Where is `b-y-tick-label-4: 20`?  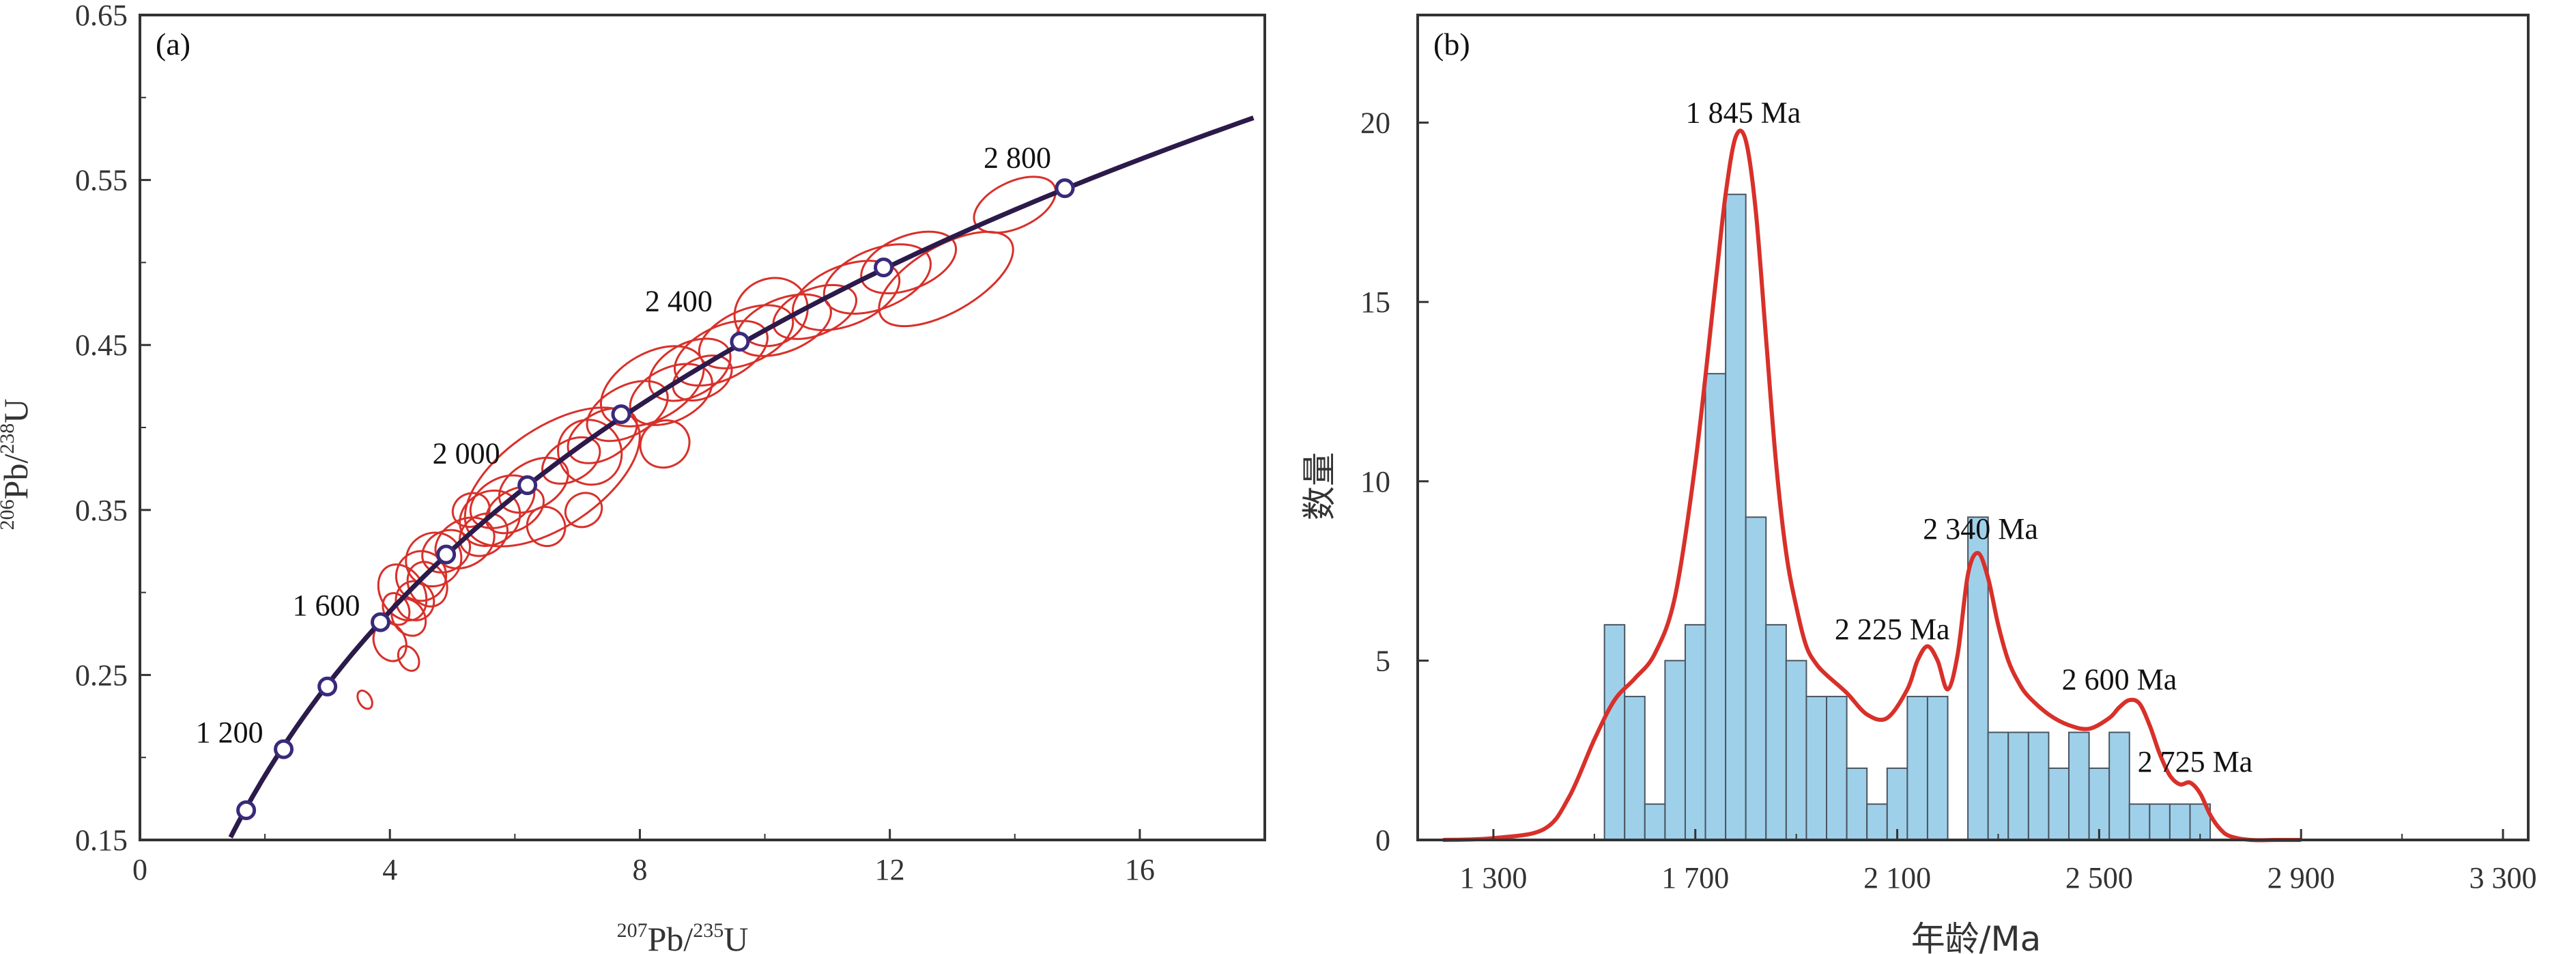 b-y-tick-label-4: 20 is located at coordinates (1375, 123).